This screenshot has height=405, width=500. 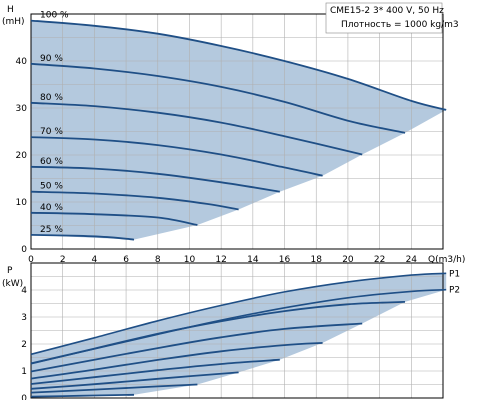 I want to click on head-curve-label: 90 %, so click(x=51, y=59).